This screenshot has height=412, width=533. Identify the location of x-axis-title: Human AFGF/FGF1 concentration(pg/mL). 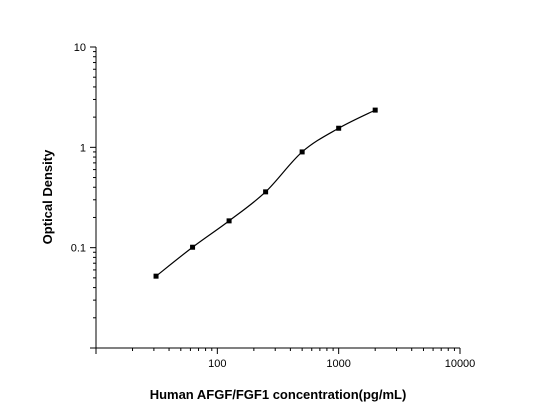
(278, 394).